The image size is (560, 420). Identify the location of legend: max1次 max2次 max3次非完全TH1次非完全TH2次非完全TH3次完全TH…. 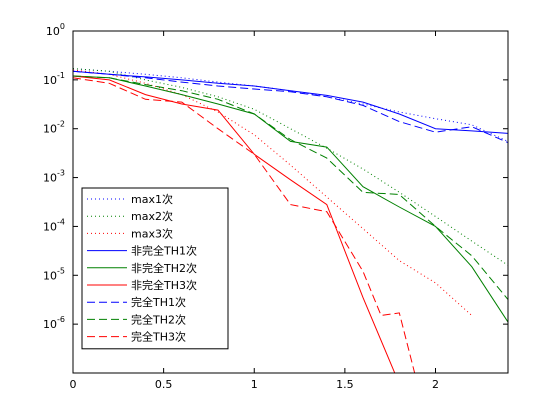
(155, 268).